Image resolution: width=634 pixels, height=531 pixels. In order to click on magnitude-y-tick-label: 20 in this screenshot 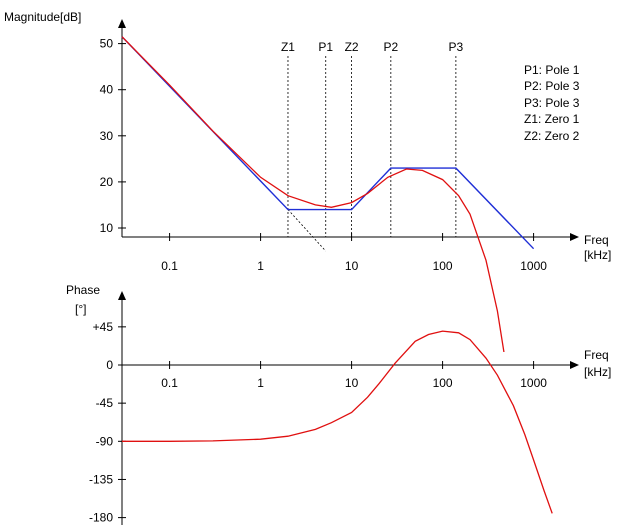, I will do `click(107, 182)`.